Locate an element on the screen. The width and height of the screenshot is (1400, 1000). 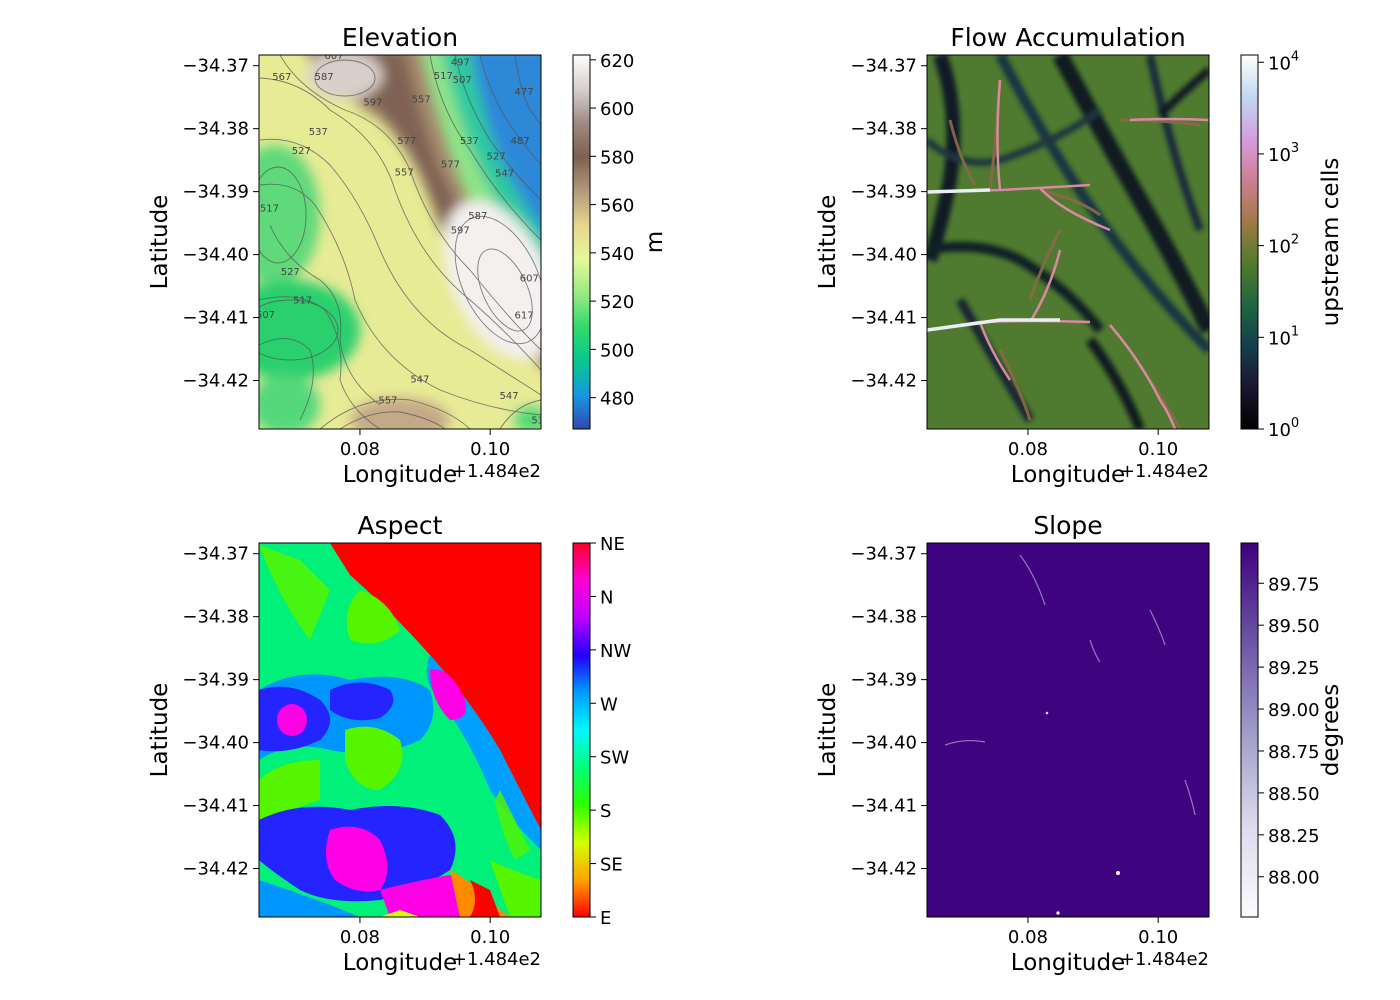
aspect-image is located at coordinates (400, 730).